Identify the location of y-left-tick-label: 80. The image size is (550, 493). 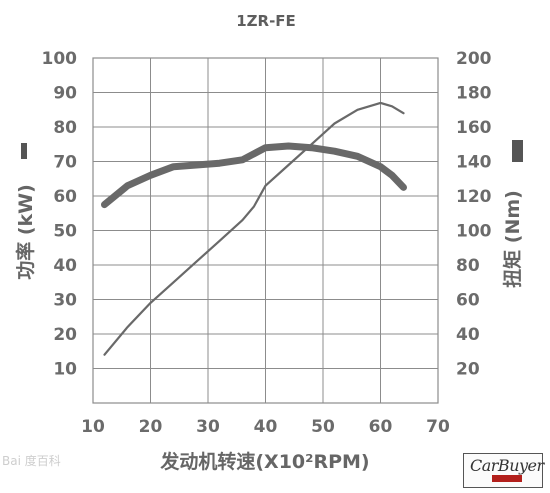
(65, 128).